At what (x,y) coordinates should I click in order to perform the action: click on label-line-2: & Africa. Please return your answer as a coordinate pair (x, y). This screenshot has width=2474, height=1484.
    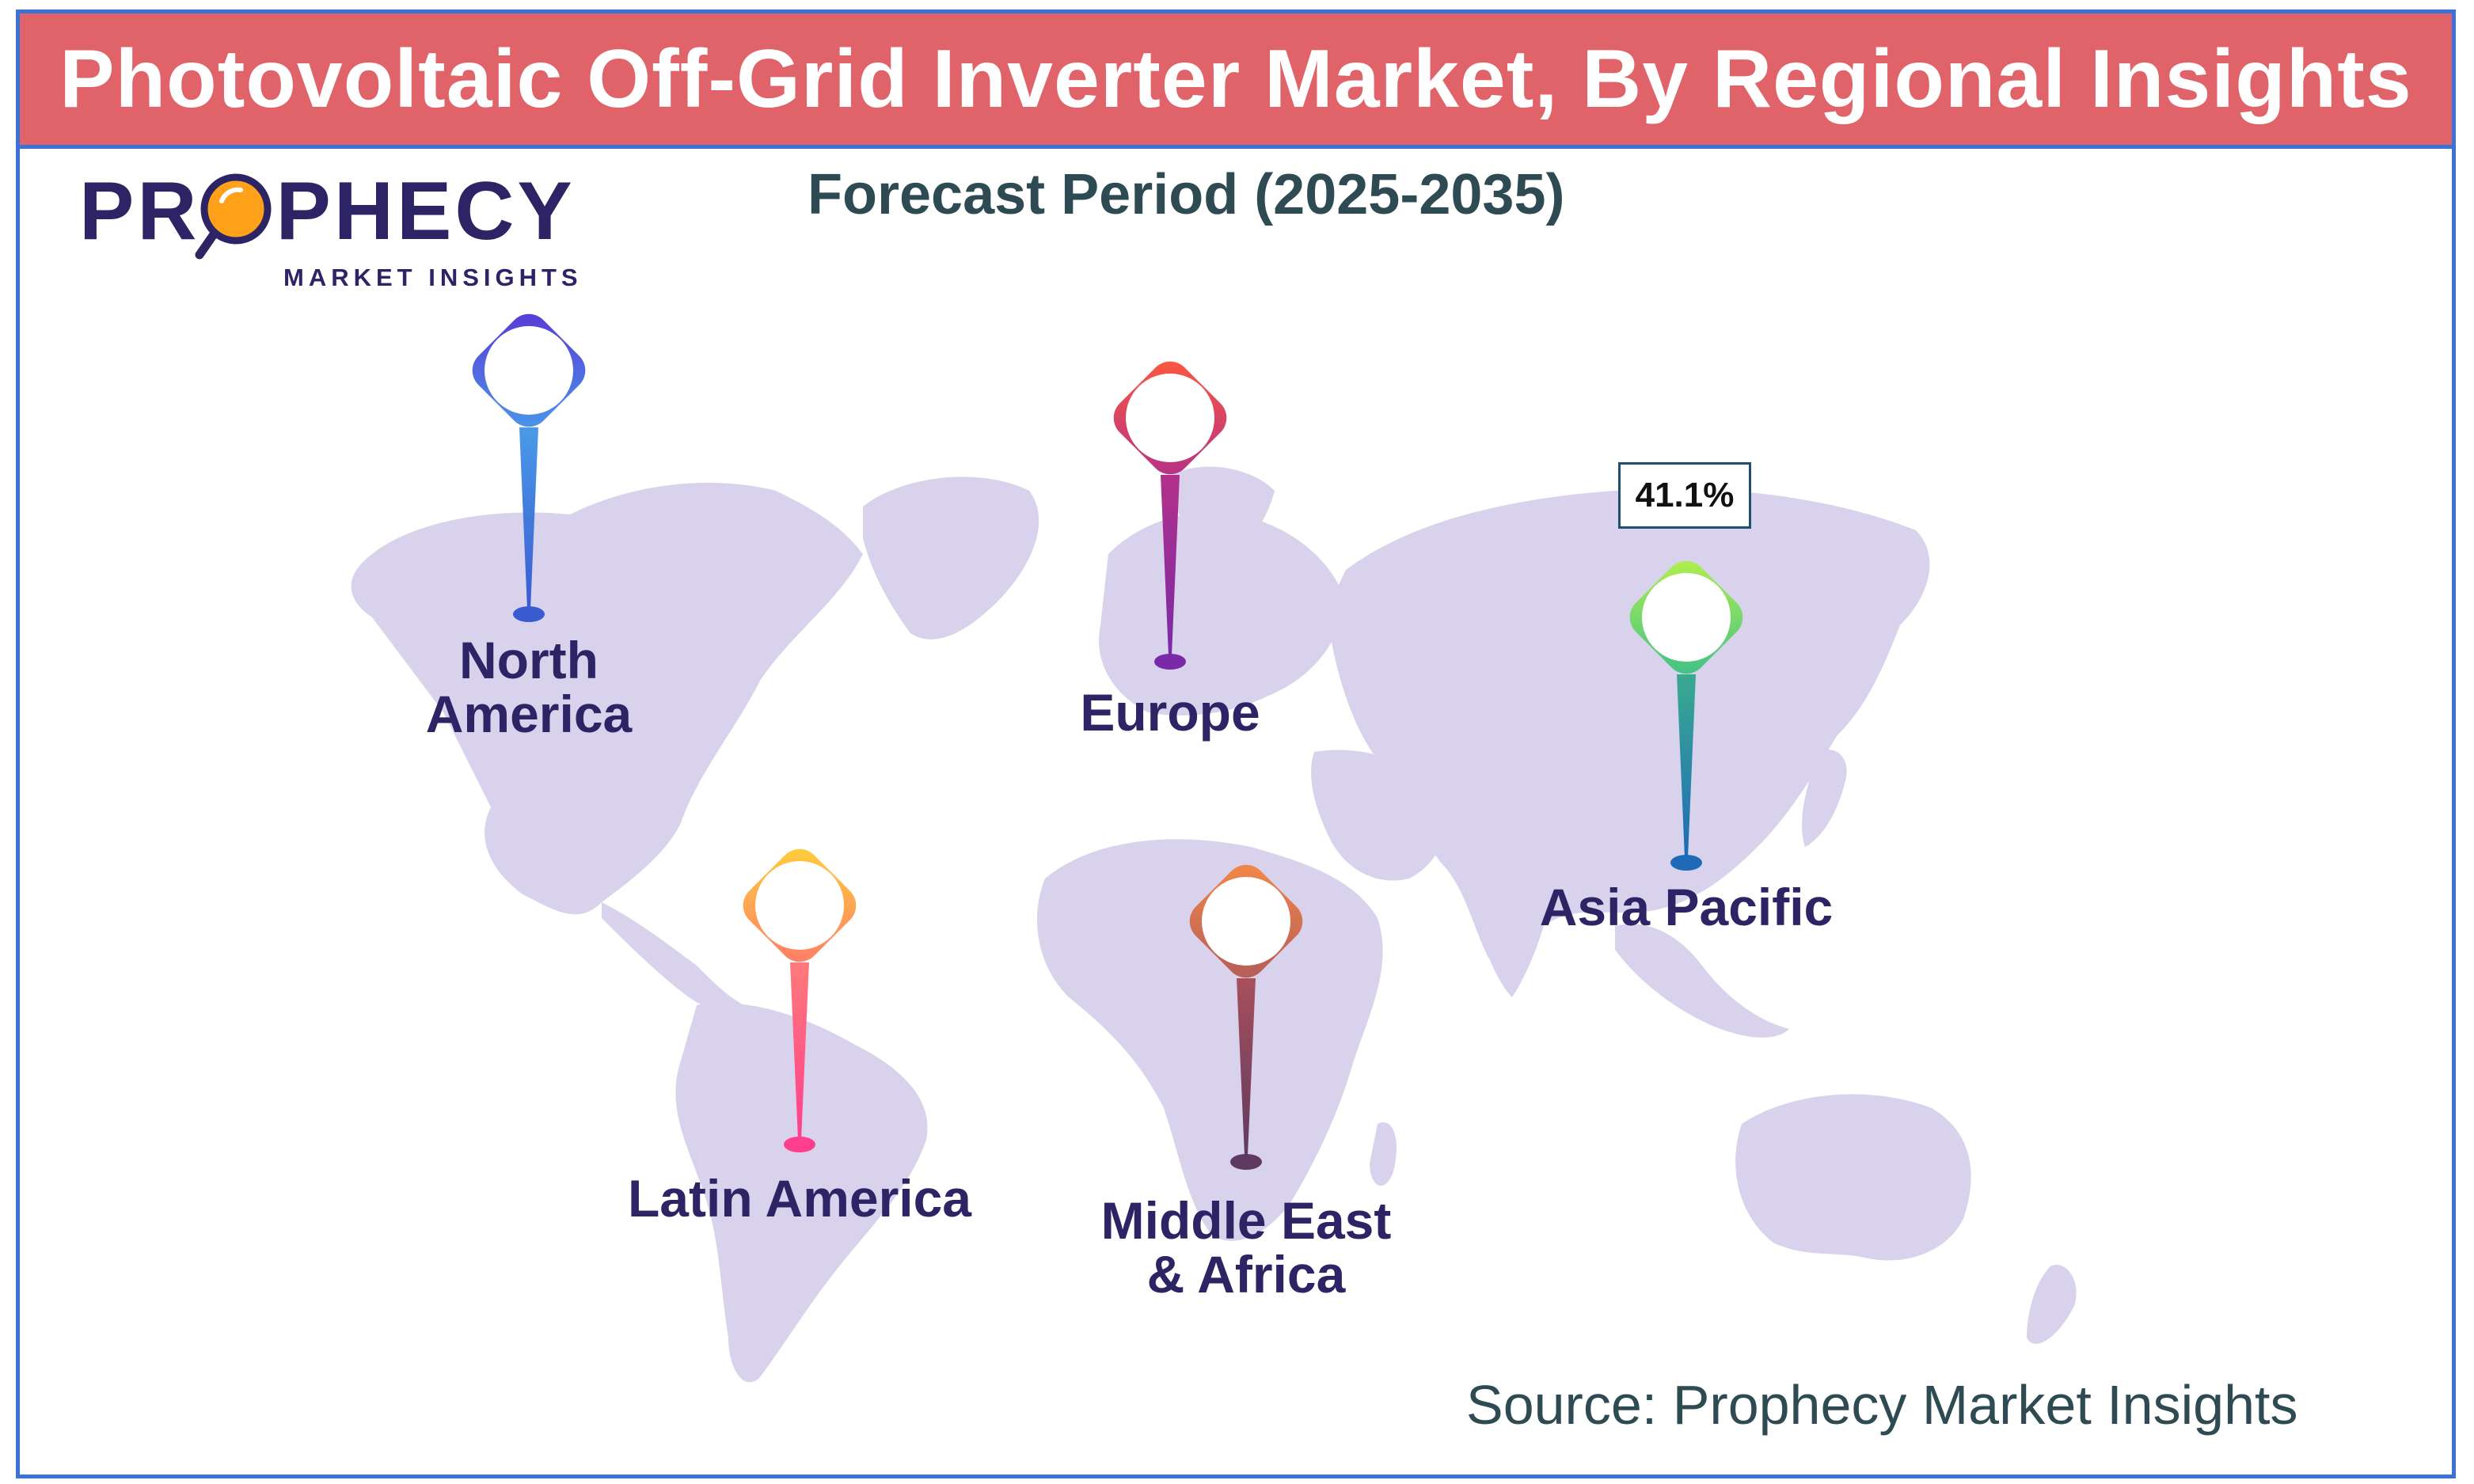
    Looking at the image, I should click on (1246, 1274).